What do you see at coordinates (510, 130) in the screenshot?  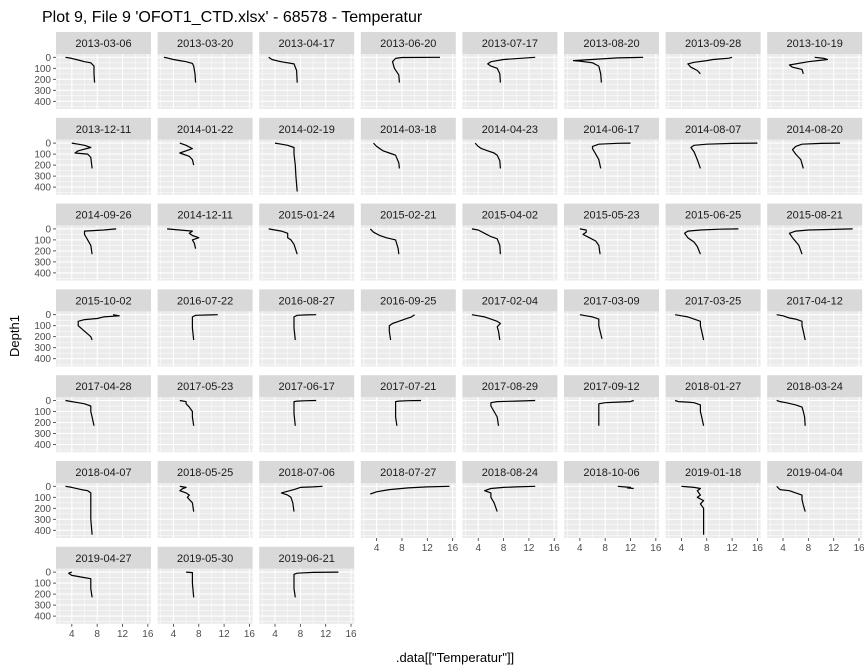 I see `facet-strip-label: 2014-04-23` at bounding box center [510, 130].